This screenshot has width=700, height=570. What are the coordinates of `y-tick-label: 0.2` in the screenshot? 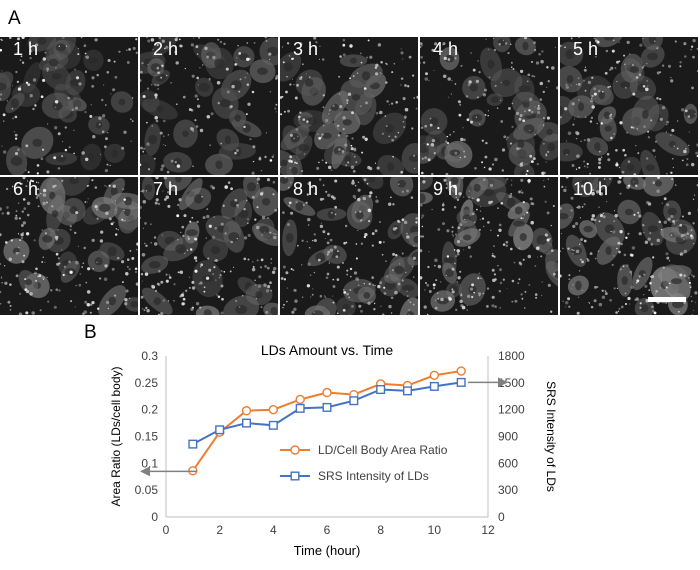 It's located at (149, 410).